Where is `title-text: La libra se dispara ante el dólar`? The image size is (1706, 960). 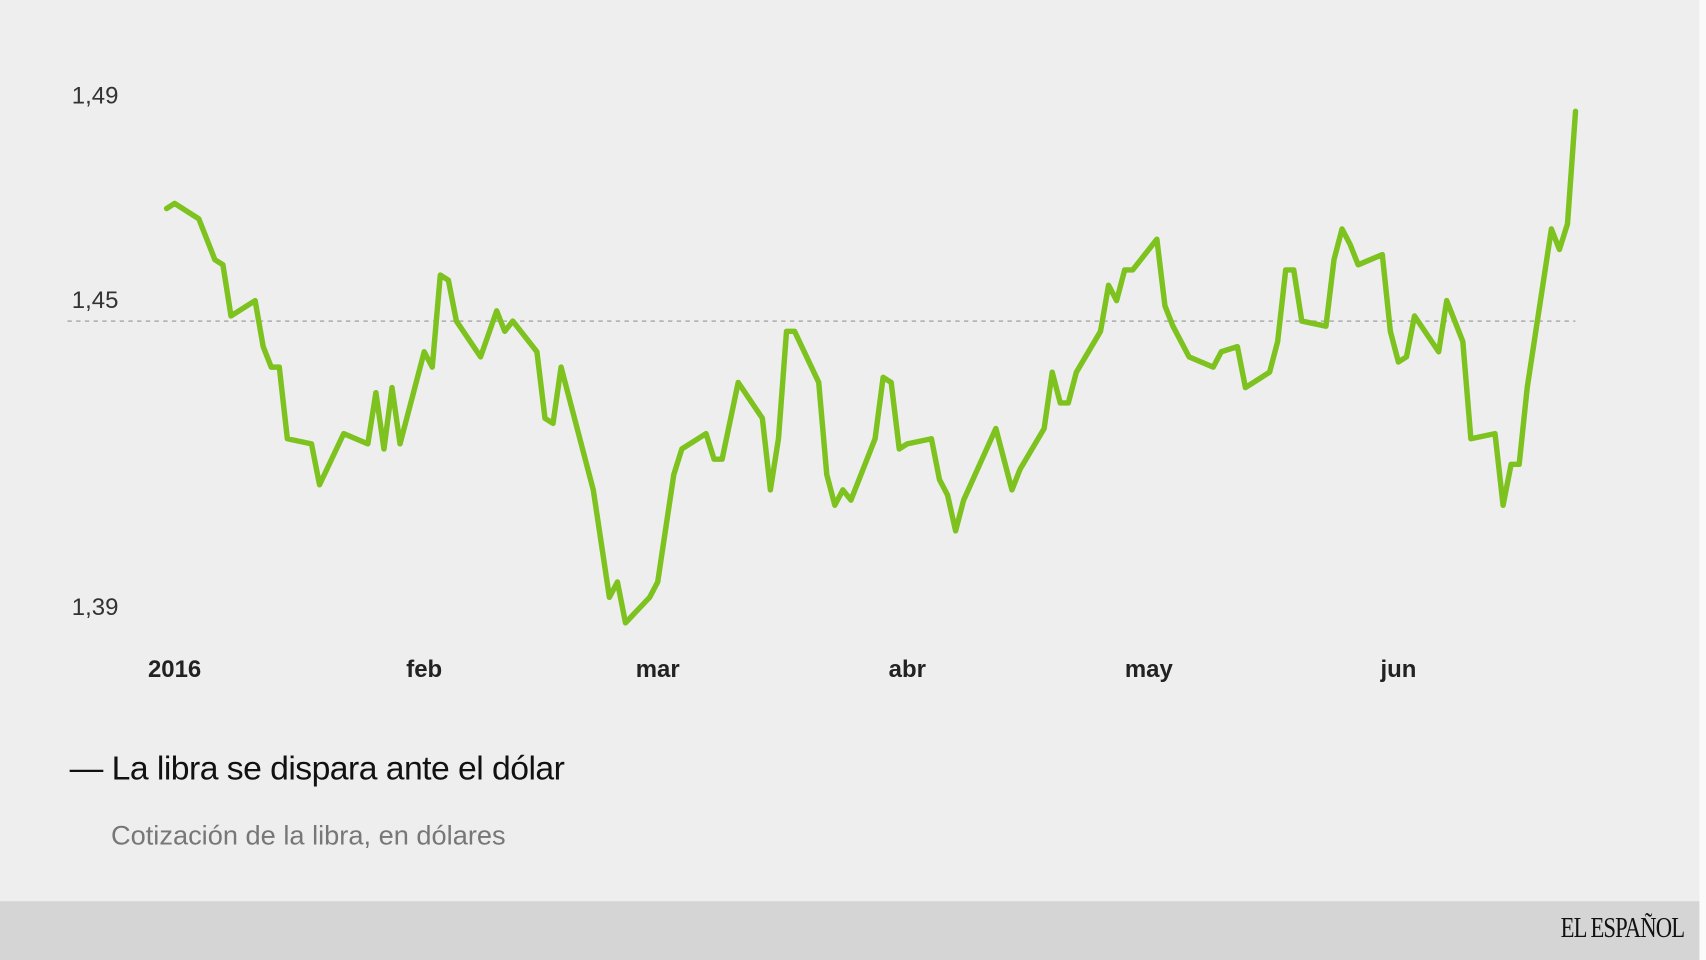 title-text: La libra se dispara ante el dólar is located at coordinates (338, 767).